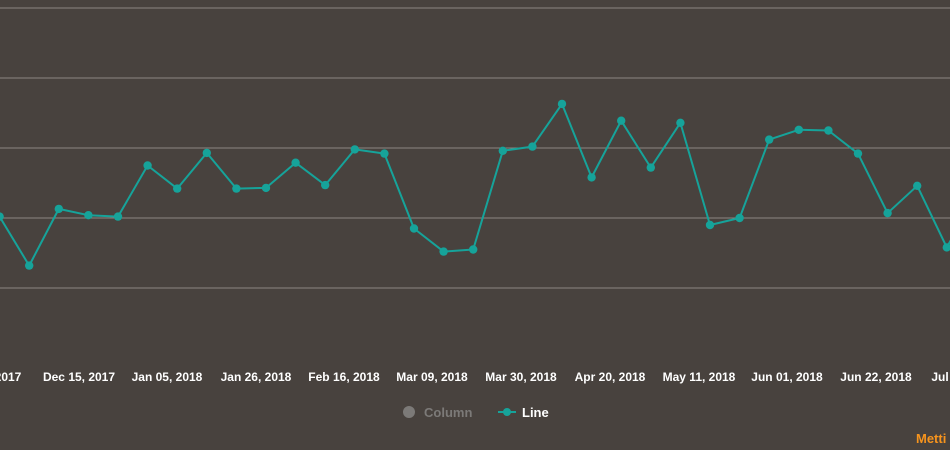 The image size is (950, 450). Describe the element at coordinates (610, 377) in the screenshot. I see `x-tick-label: Apr 20, 2018` at that location.